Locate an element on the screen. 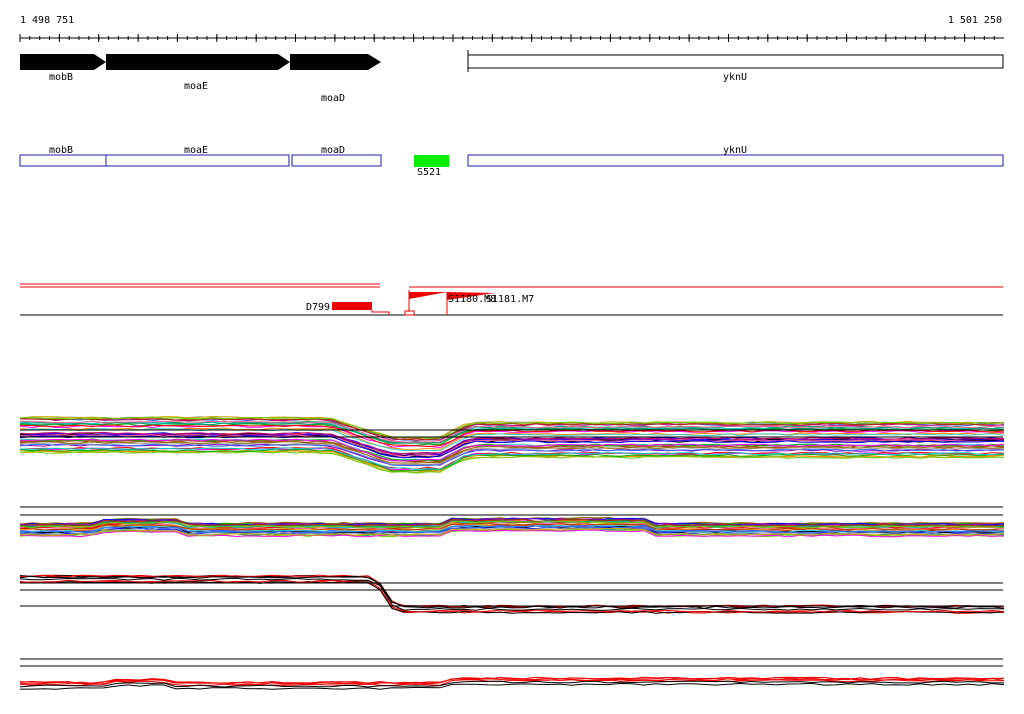 The height and width of the screenshot is (714, 1024). transcription-unit-track: mobB moaE moaD yknU S521 is located at coordinates (511, 161).